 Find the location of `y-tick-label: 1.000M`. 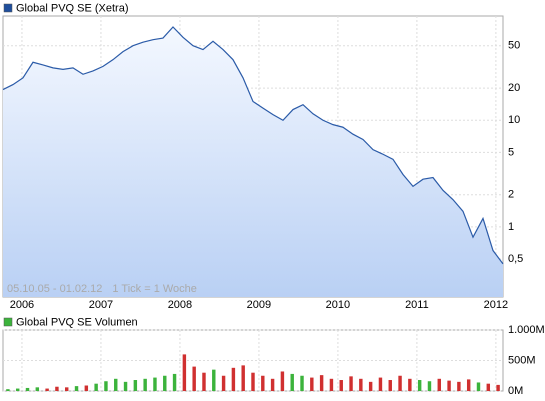

y-tick-label: 1.000M is located at coordinates (526, 330).